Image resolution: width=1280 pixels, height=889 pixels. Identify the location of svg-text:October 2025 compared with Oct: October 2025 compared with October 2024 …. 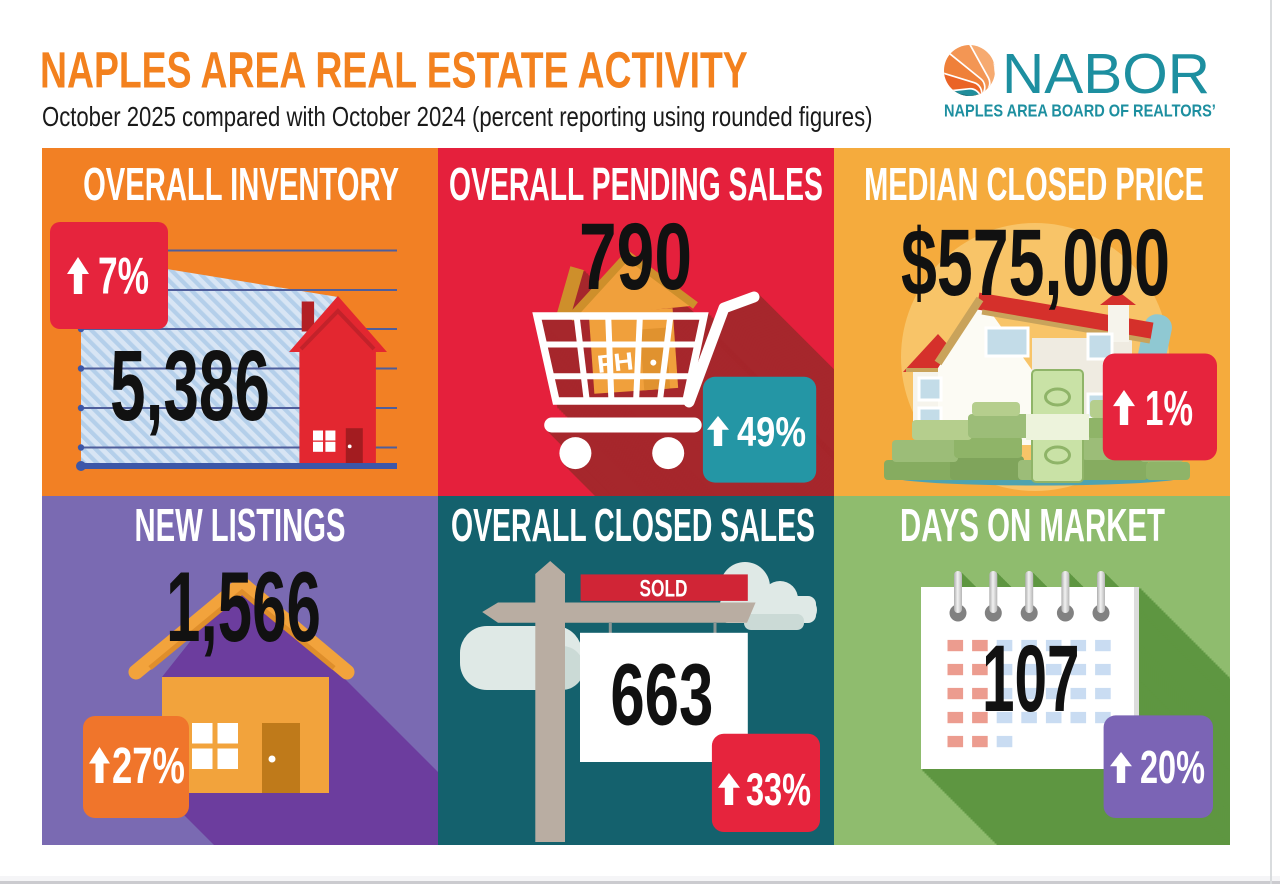
(457, 117).